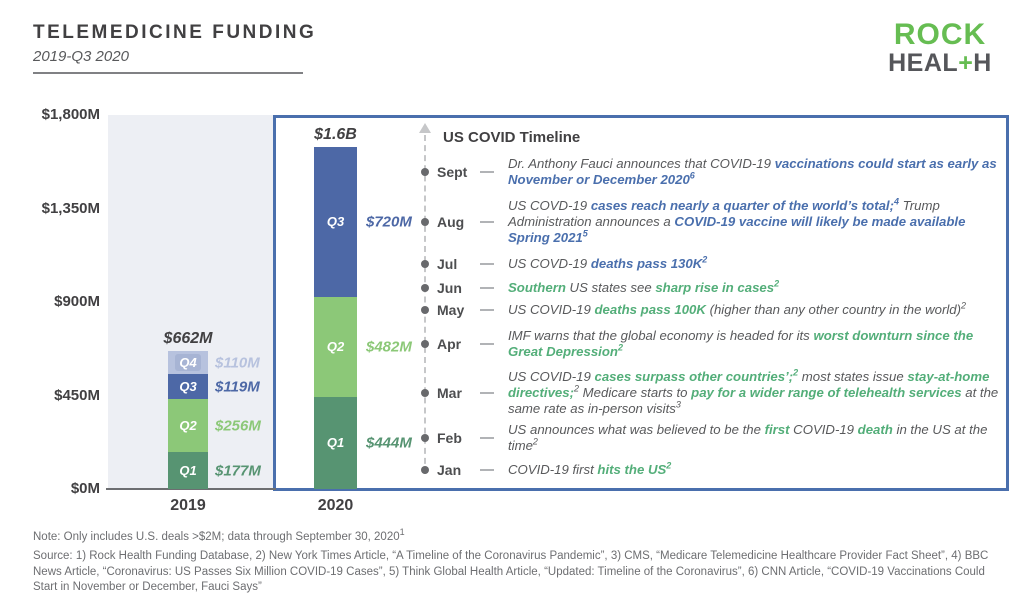  What do you see at coordinates (168, 73) in the screenshot?
I see `title-underline` at bounding box center [168, 73].